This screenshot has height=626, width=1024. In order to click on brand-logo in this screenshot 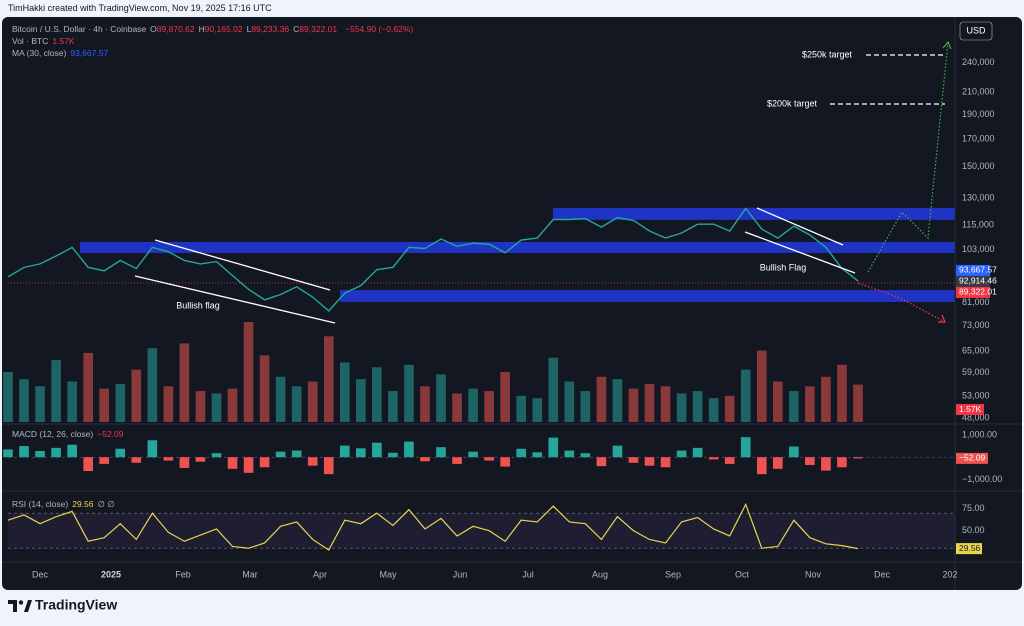, I will do `click(20, 606)`.